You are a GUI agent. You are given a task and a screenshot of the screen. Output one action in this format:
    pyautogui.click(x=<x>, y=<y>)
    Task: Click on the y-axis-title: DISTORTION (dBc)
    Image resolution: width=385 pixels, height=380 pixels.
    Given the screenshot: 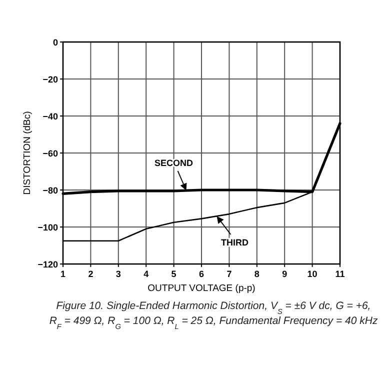 What is the action you would take?
    pyautogui.click(x=27, y=153)
    